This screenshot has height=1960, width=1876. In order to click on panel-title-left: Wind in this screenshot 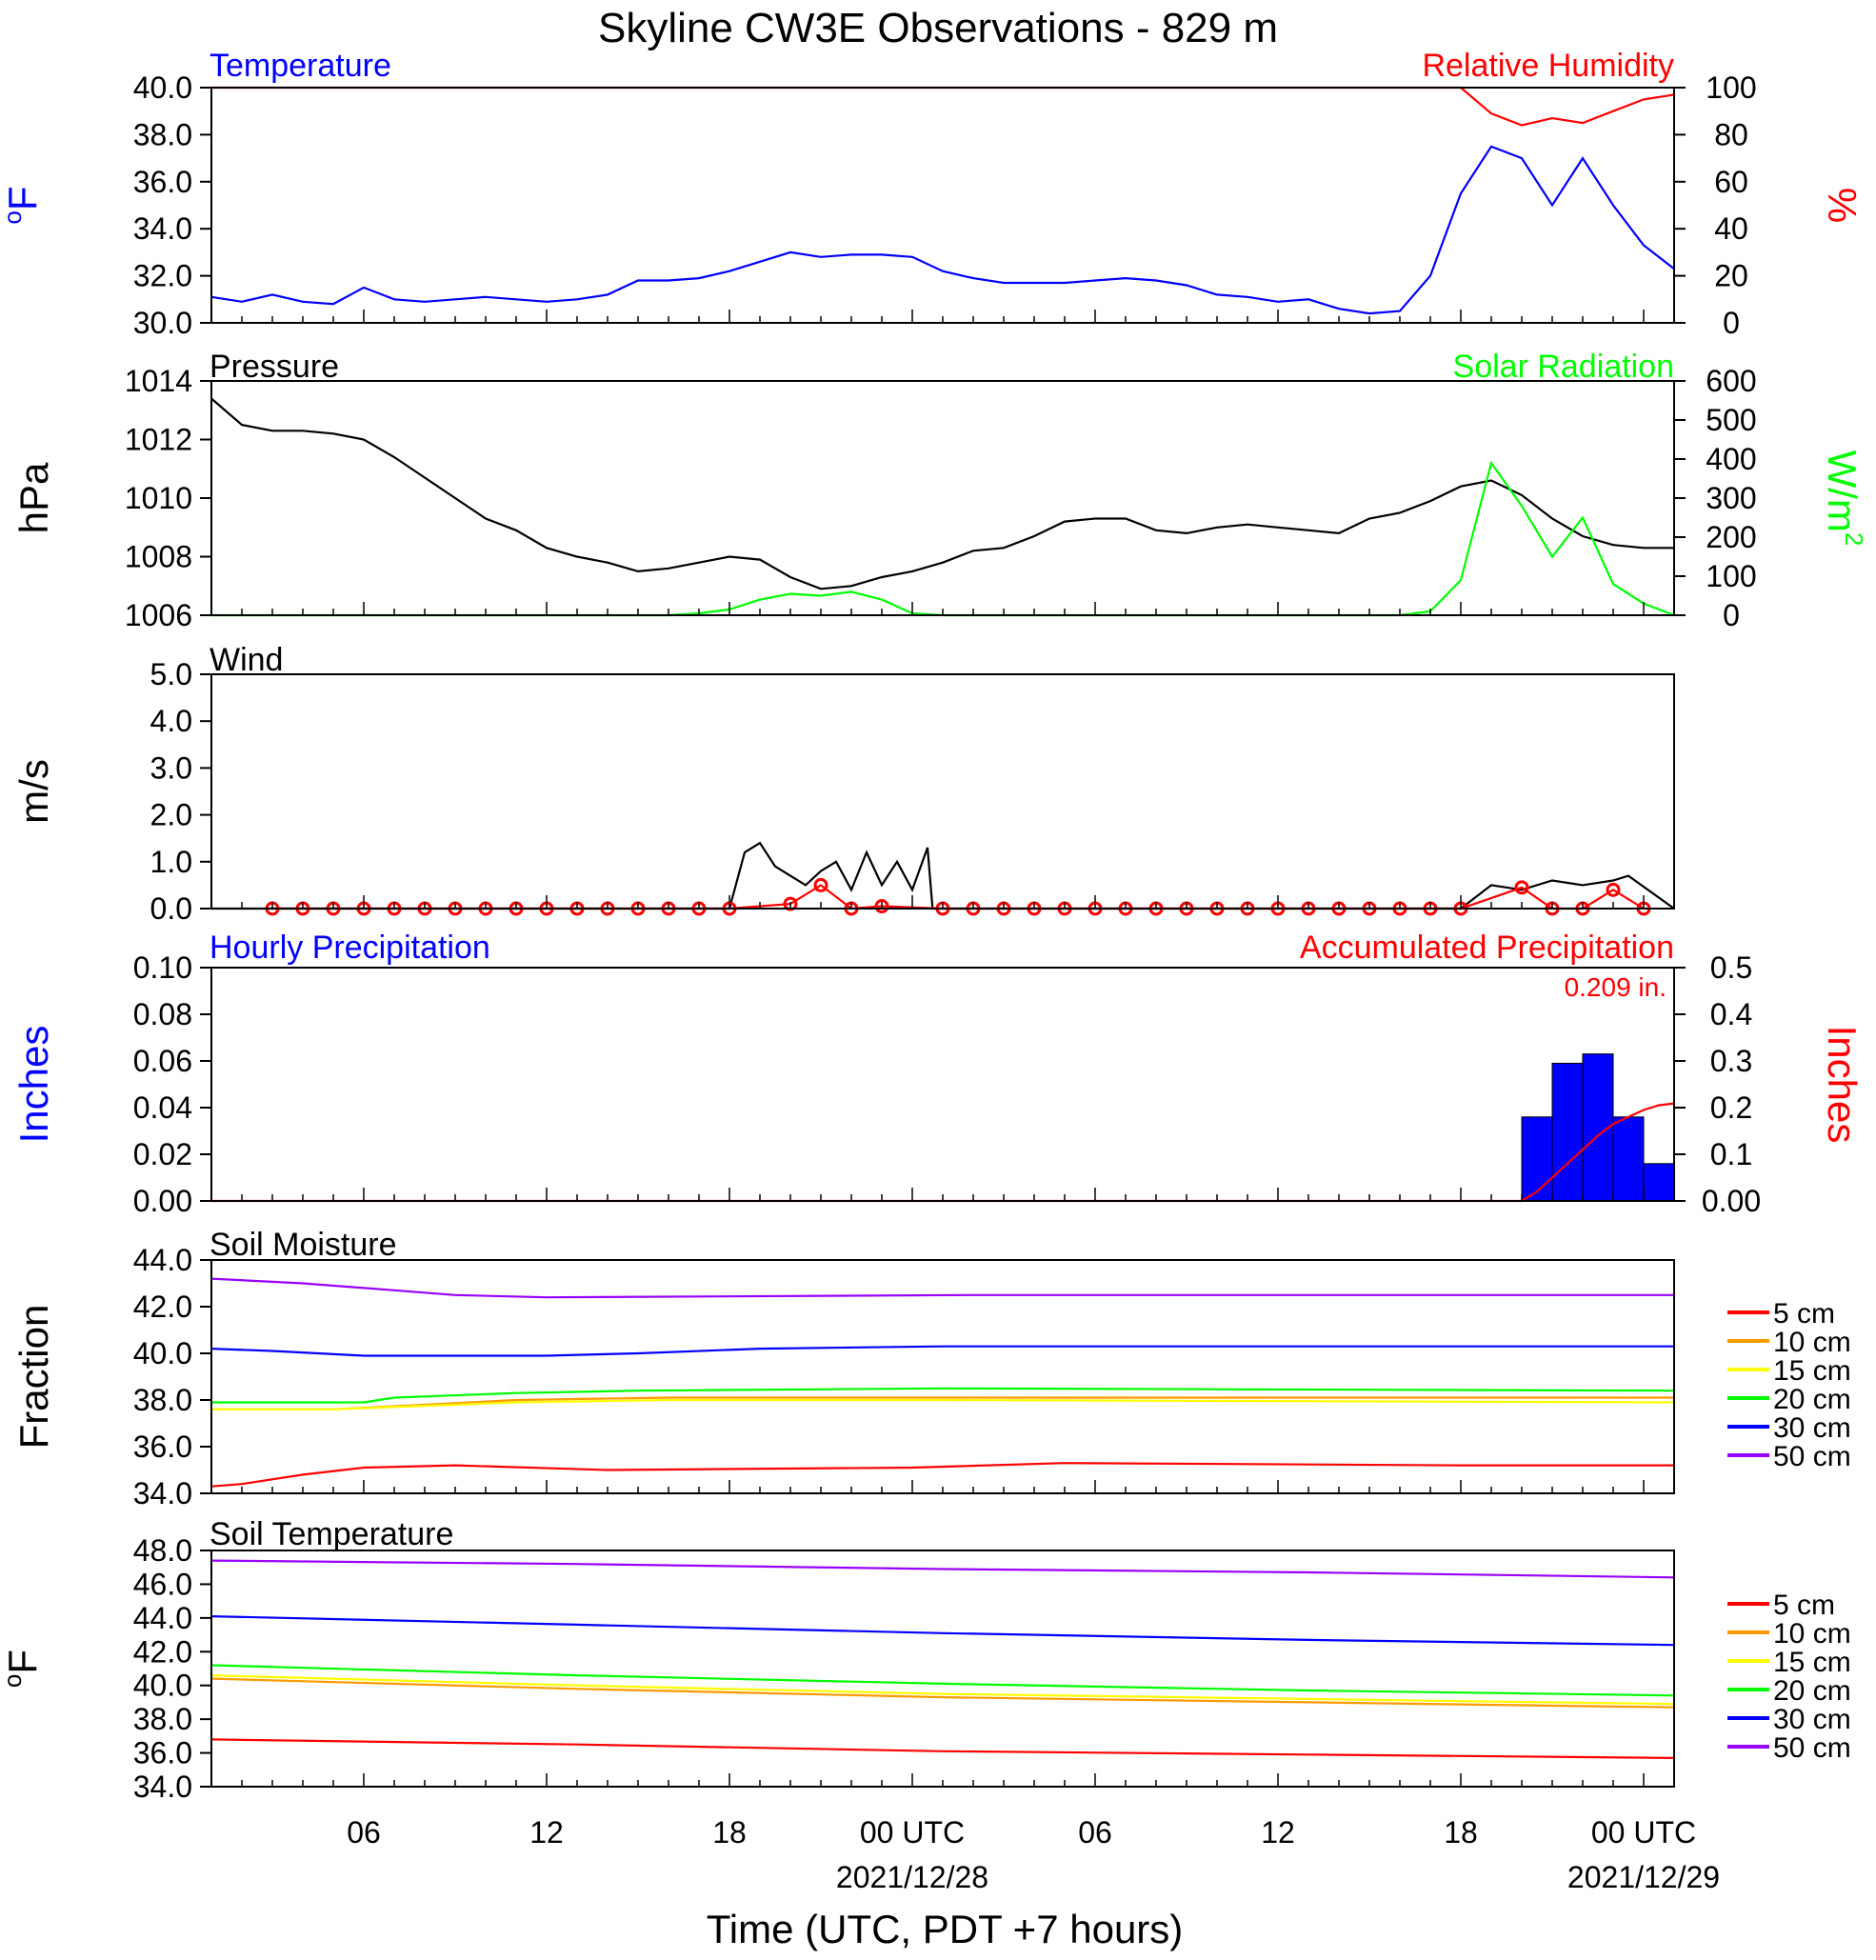, I will do `click(247, 660)`.